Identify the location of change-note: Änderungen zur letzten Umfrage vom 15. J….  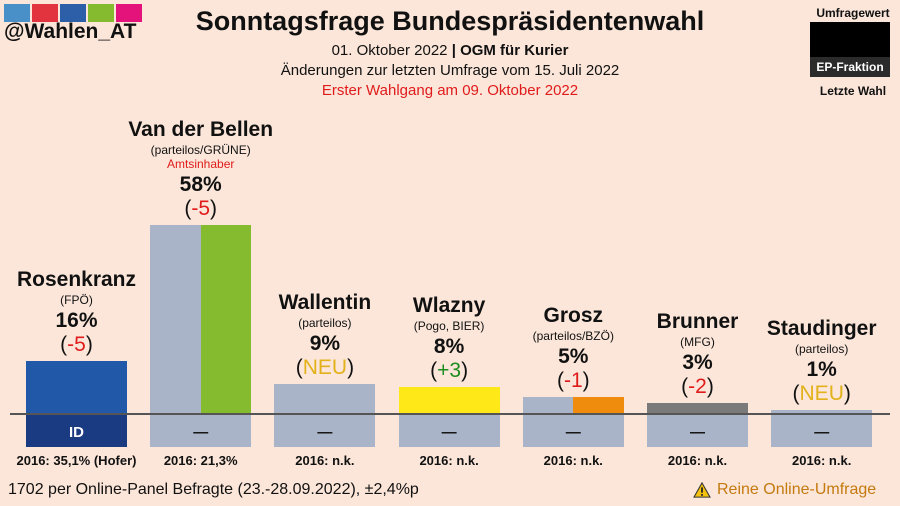
(450, 70).